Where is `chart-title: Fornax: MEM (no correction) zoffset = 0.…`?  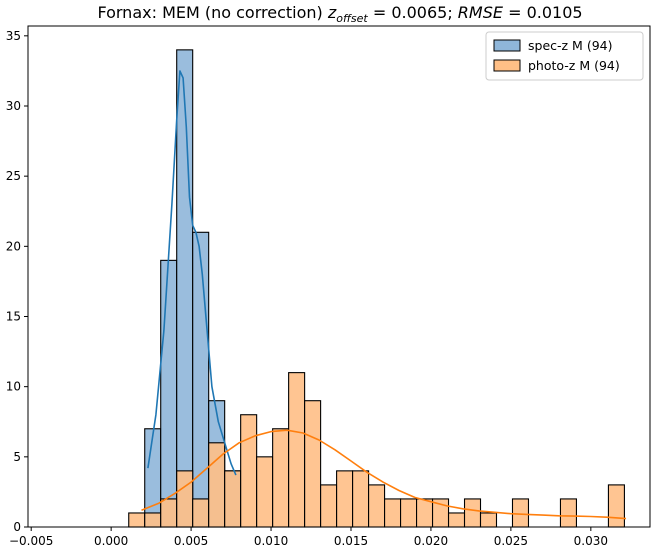
chart-title: Fornax: MEM (no correction) zoffset = 0.… is located at coordinates (339, 14).